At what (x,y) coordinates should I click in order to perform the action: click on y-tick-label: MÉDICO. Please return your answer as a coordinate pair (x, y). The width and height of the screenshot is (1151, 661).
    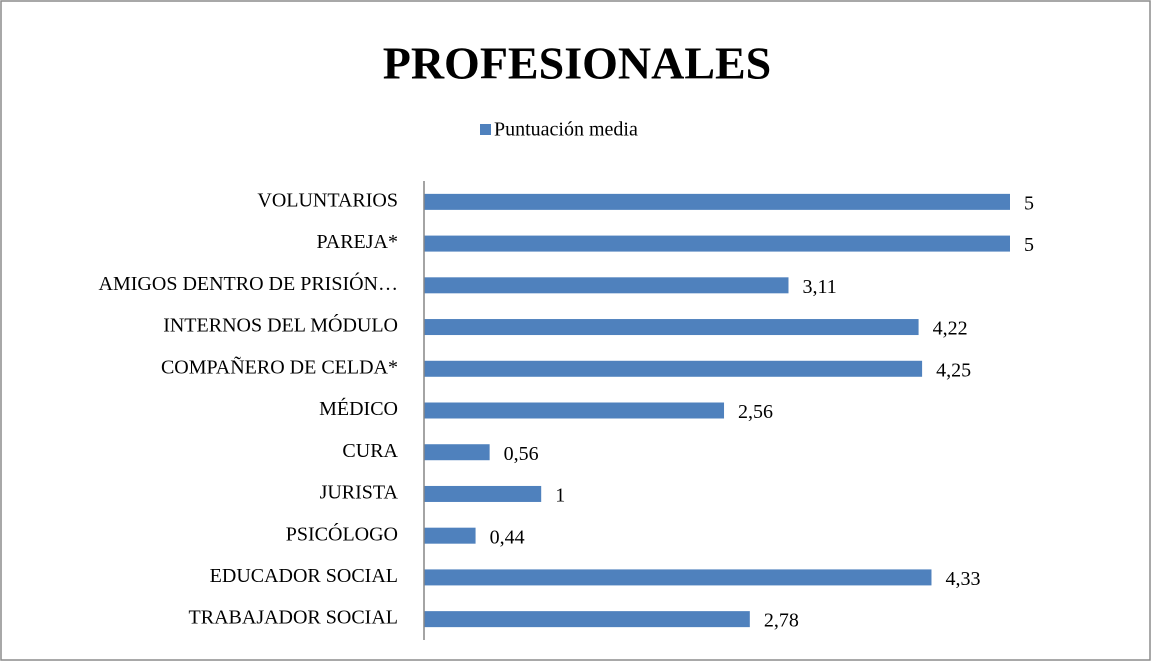
    Looking at the image, I should click on (358, 408).